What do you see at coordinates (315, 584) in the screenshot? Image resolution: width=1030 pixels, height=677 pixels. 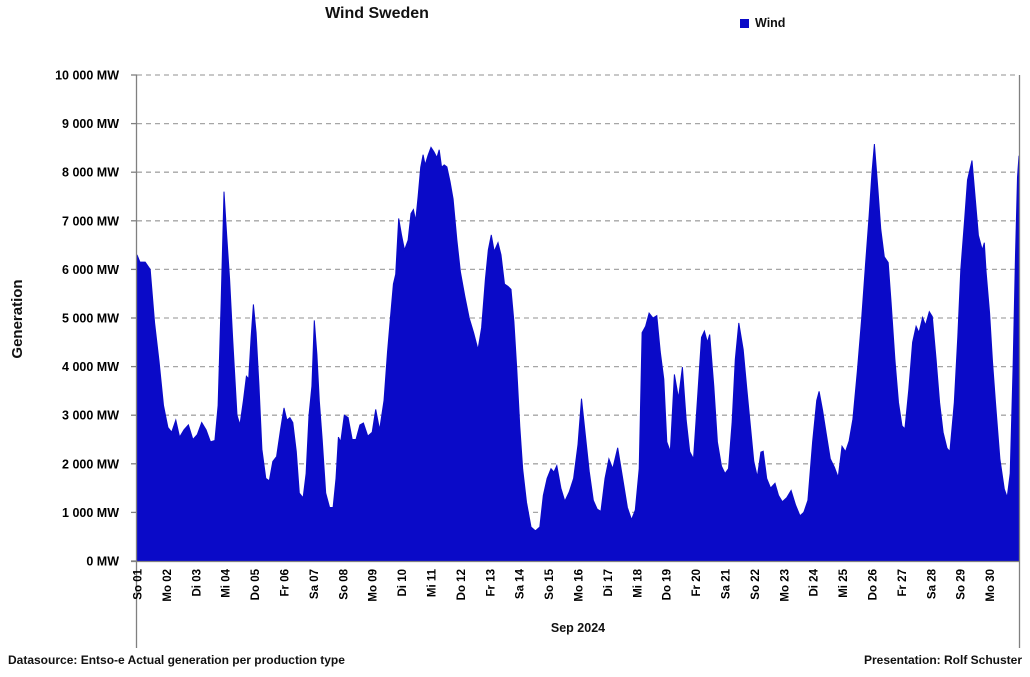 I see `x-tick-label: Sa 07` at bounding box center [315, 584].